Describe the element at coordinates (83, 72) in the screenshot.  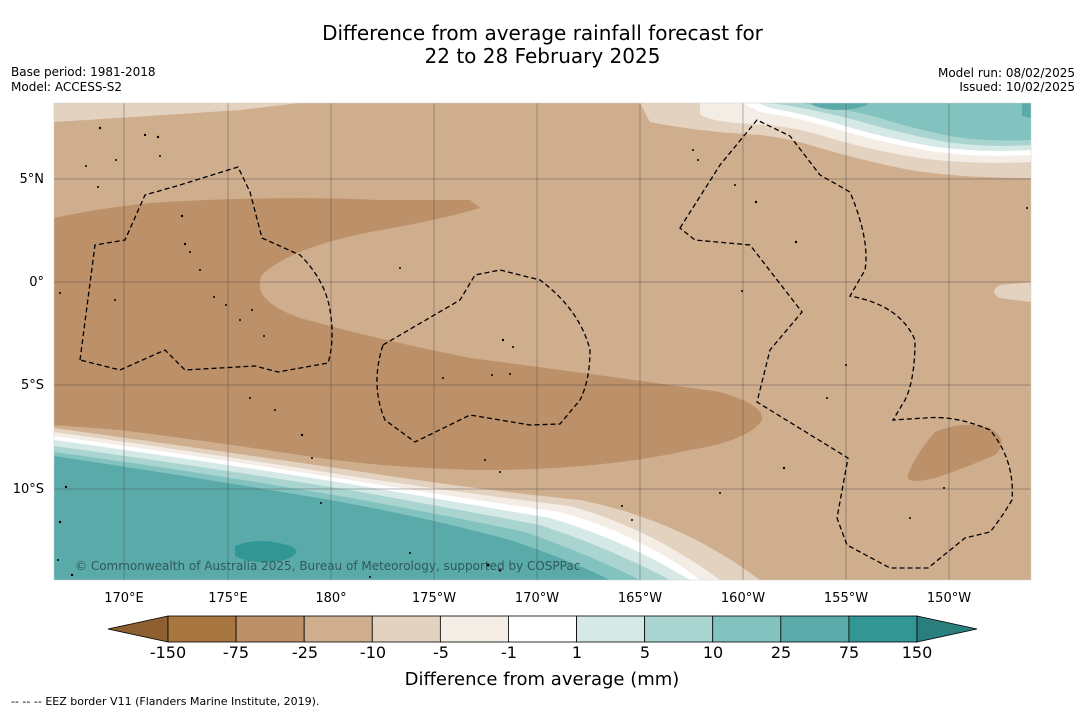
I see `base-period-label: Base period: 1981-2018` at that location.